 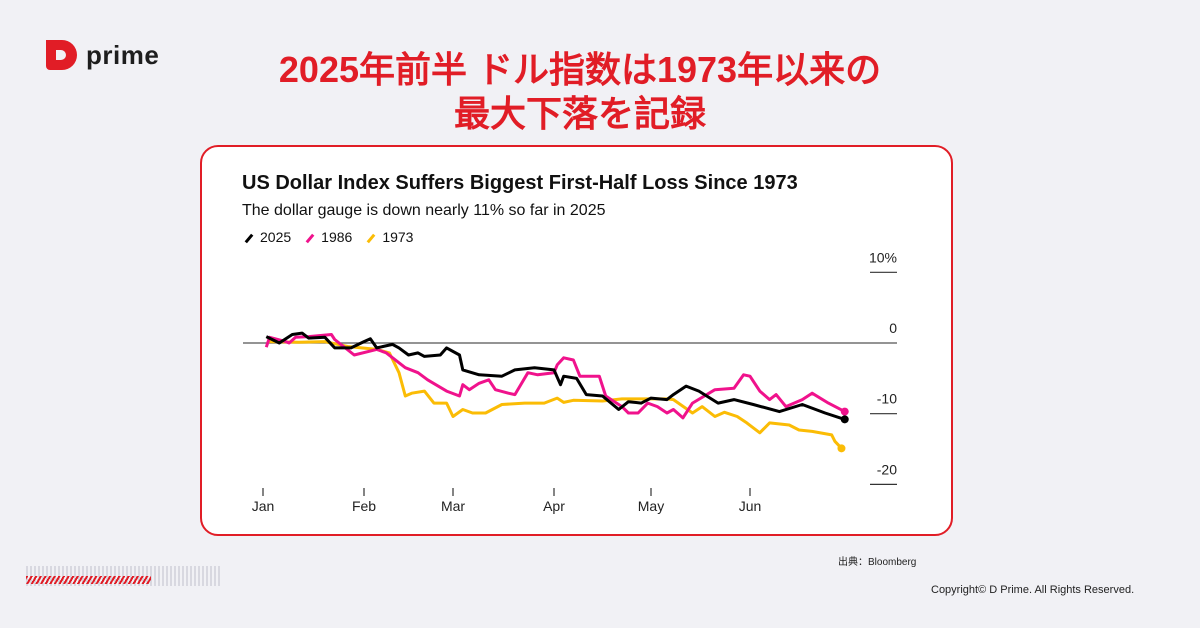 I want to click on brand-name: prime, so click(x=123, y=54).